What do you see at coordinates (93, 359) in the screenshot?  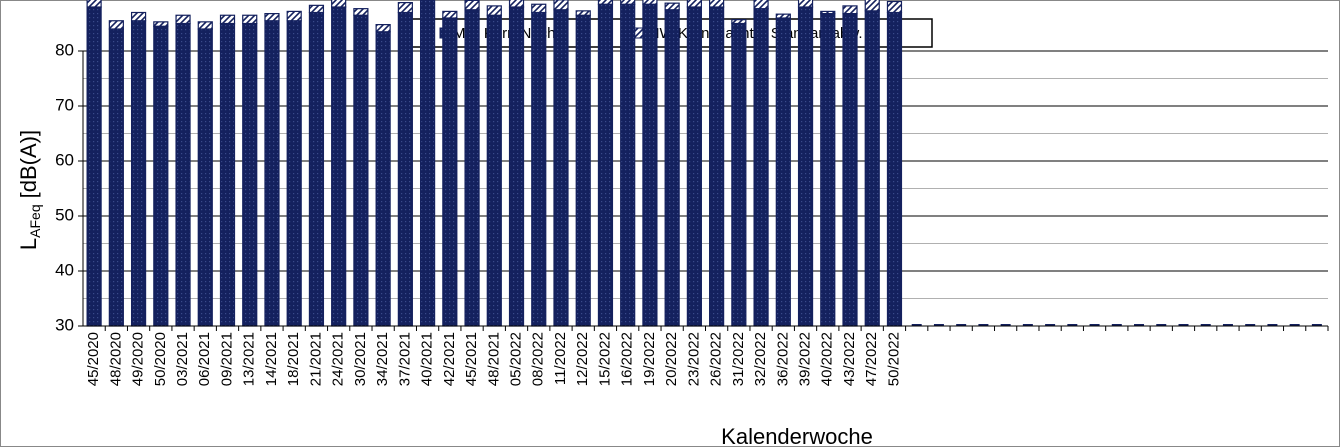 I see `x-tick-label: 45/2020` at bounding box center [93, 359].